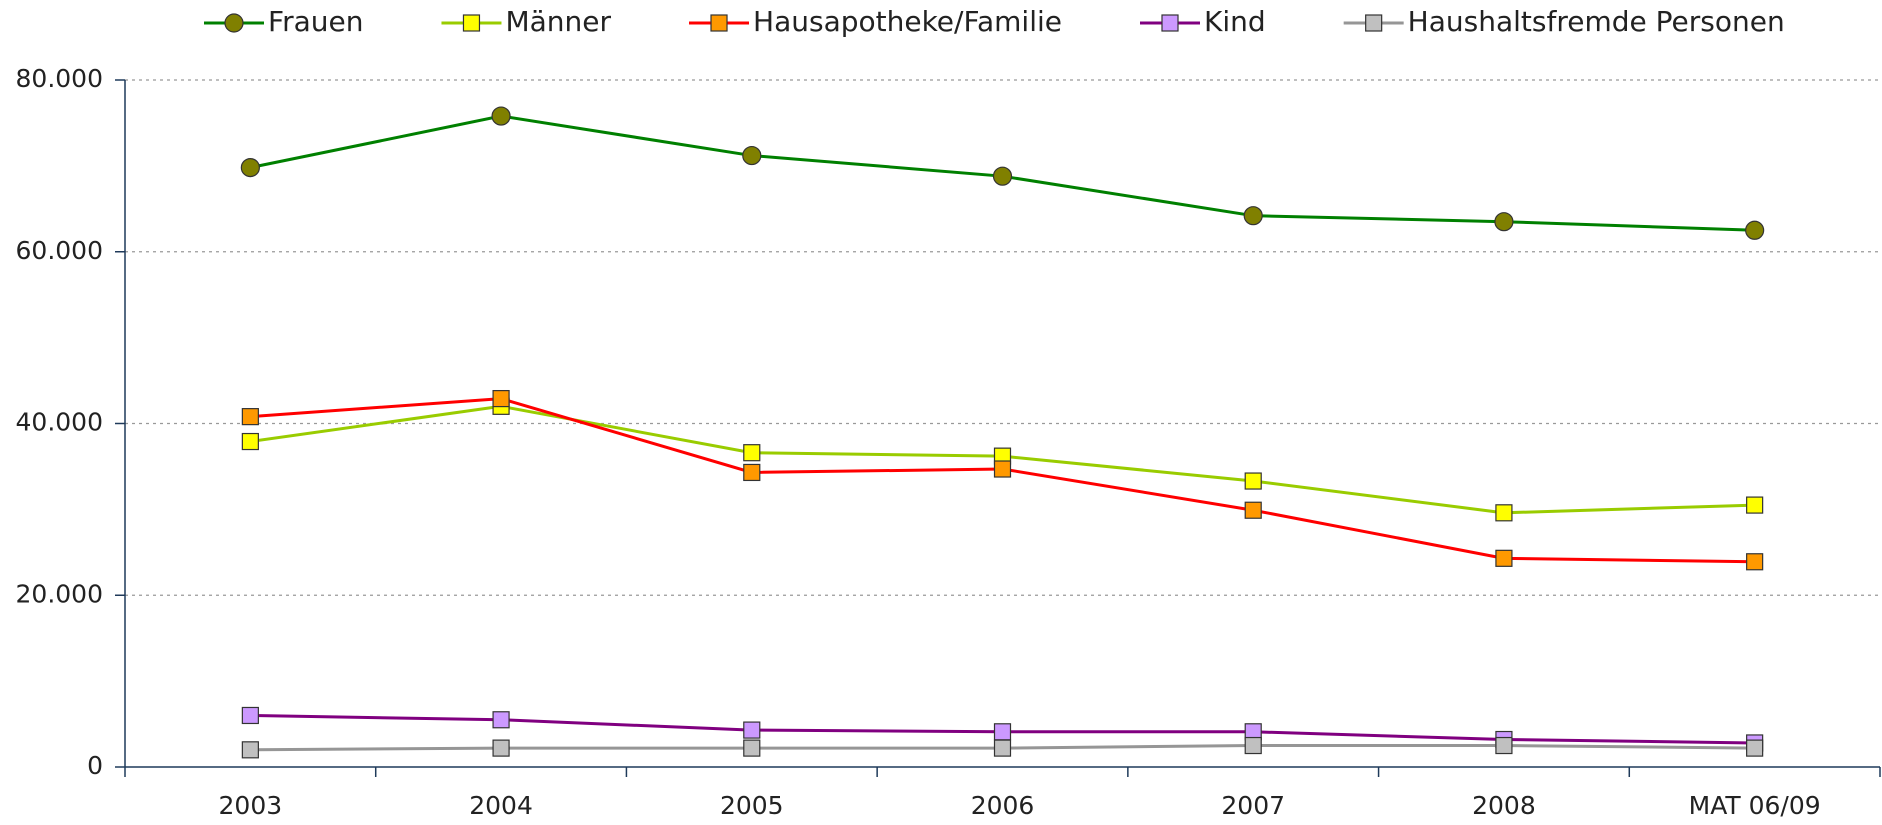 This screenshot has width=1882, height=825. Describe the element at coordinates (1755, 805) in the screenshot. I see `x-tick-label: MAT 06/09` at that location.